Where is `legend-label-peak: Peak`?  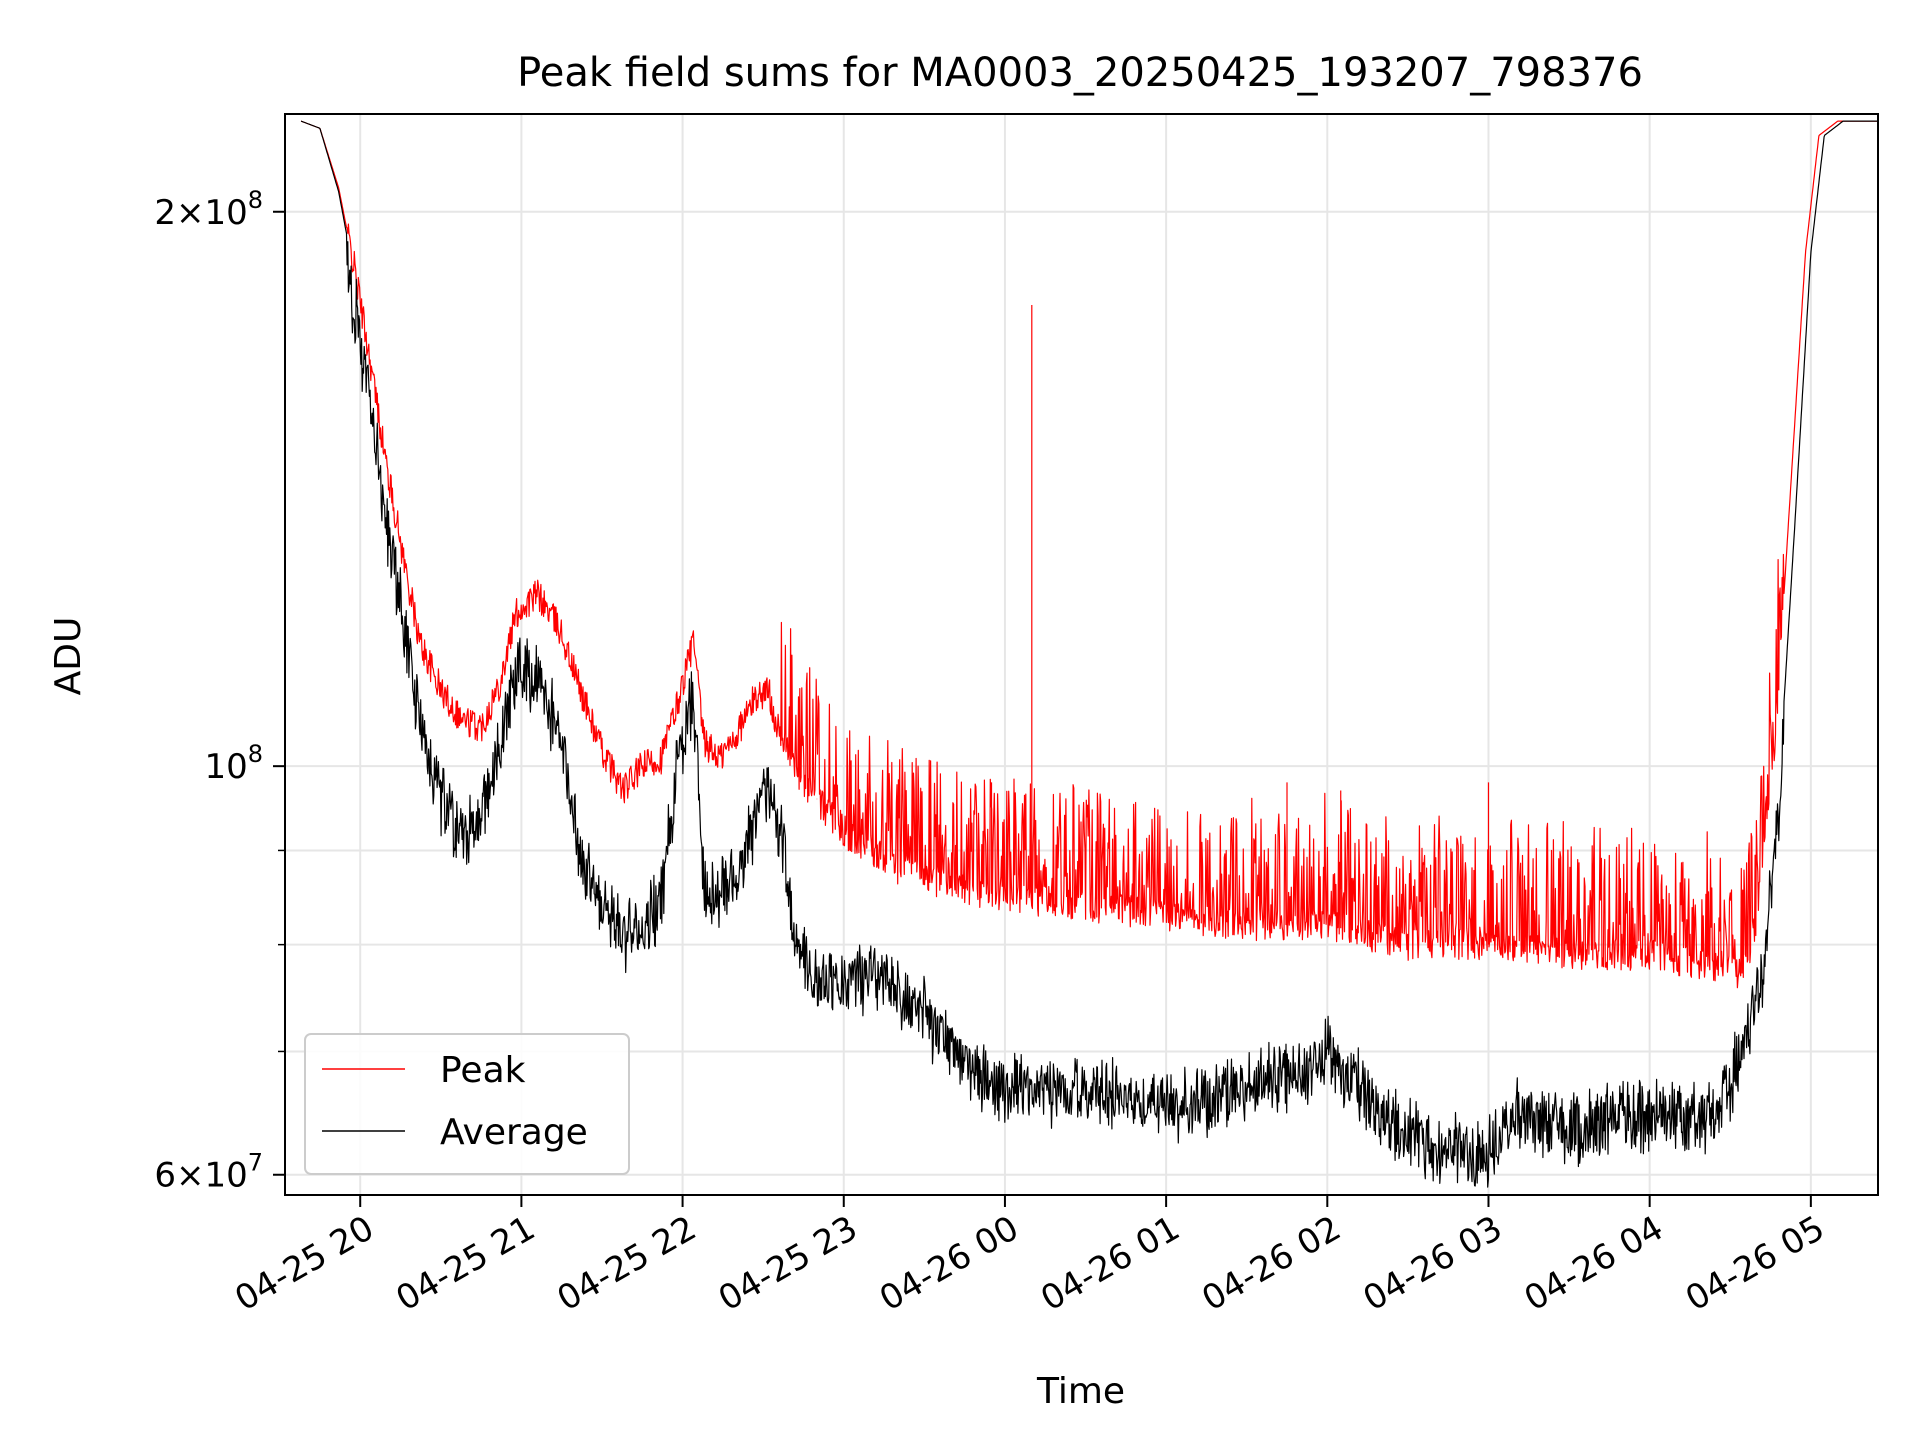 legend-label-peak: Peak is located at coordinates (483, 1070).